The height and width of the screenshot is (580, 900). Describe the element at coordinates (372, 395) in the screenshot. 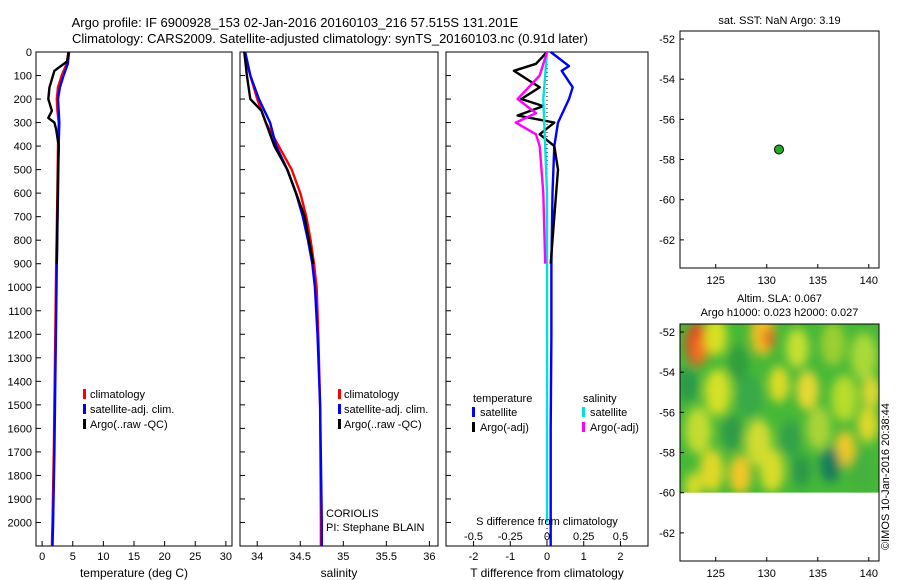

I see `legend-label: climatology` at that location.